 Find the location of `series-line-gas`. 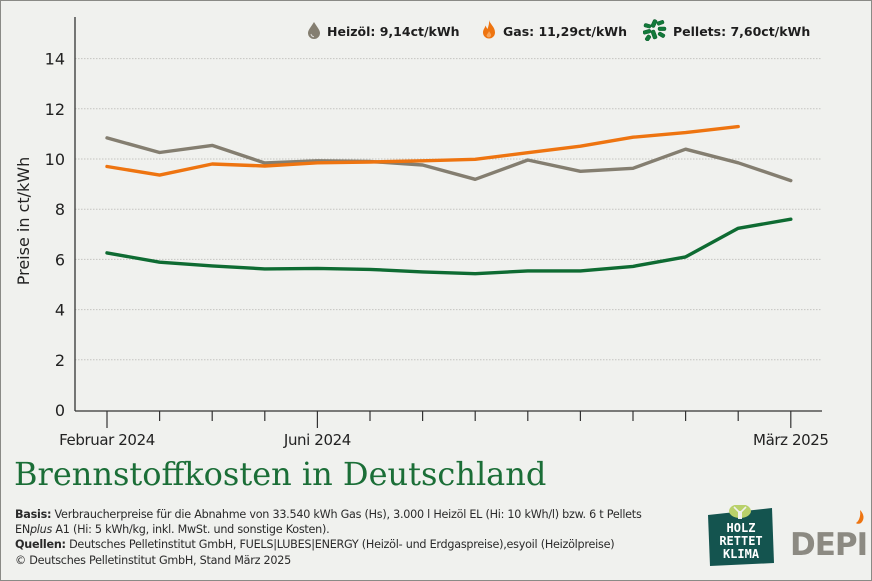

series-line-gas is located at coordinates (422, 150).